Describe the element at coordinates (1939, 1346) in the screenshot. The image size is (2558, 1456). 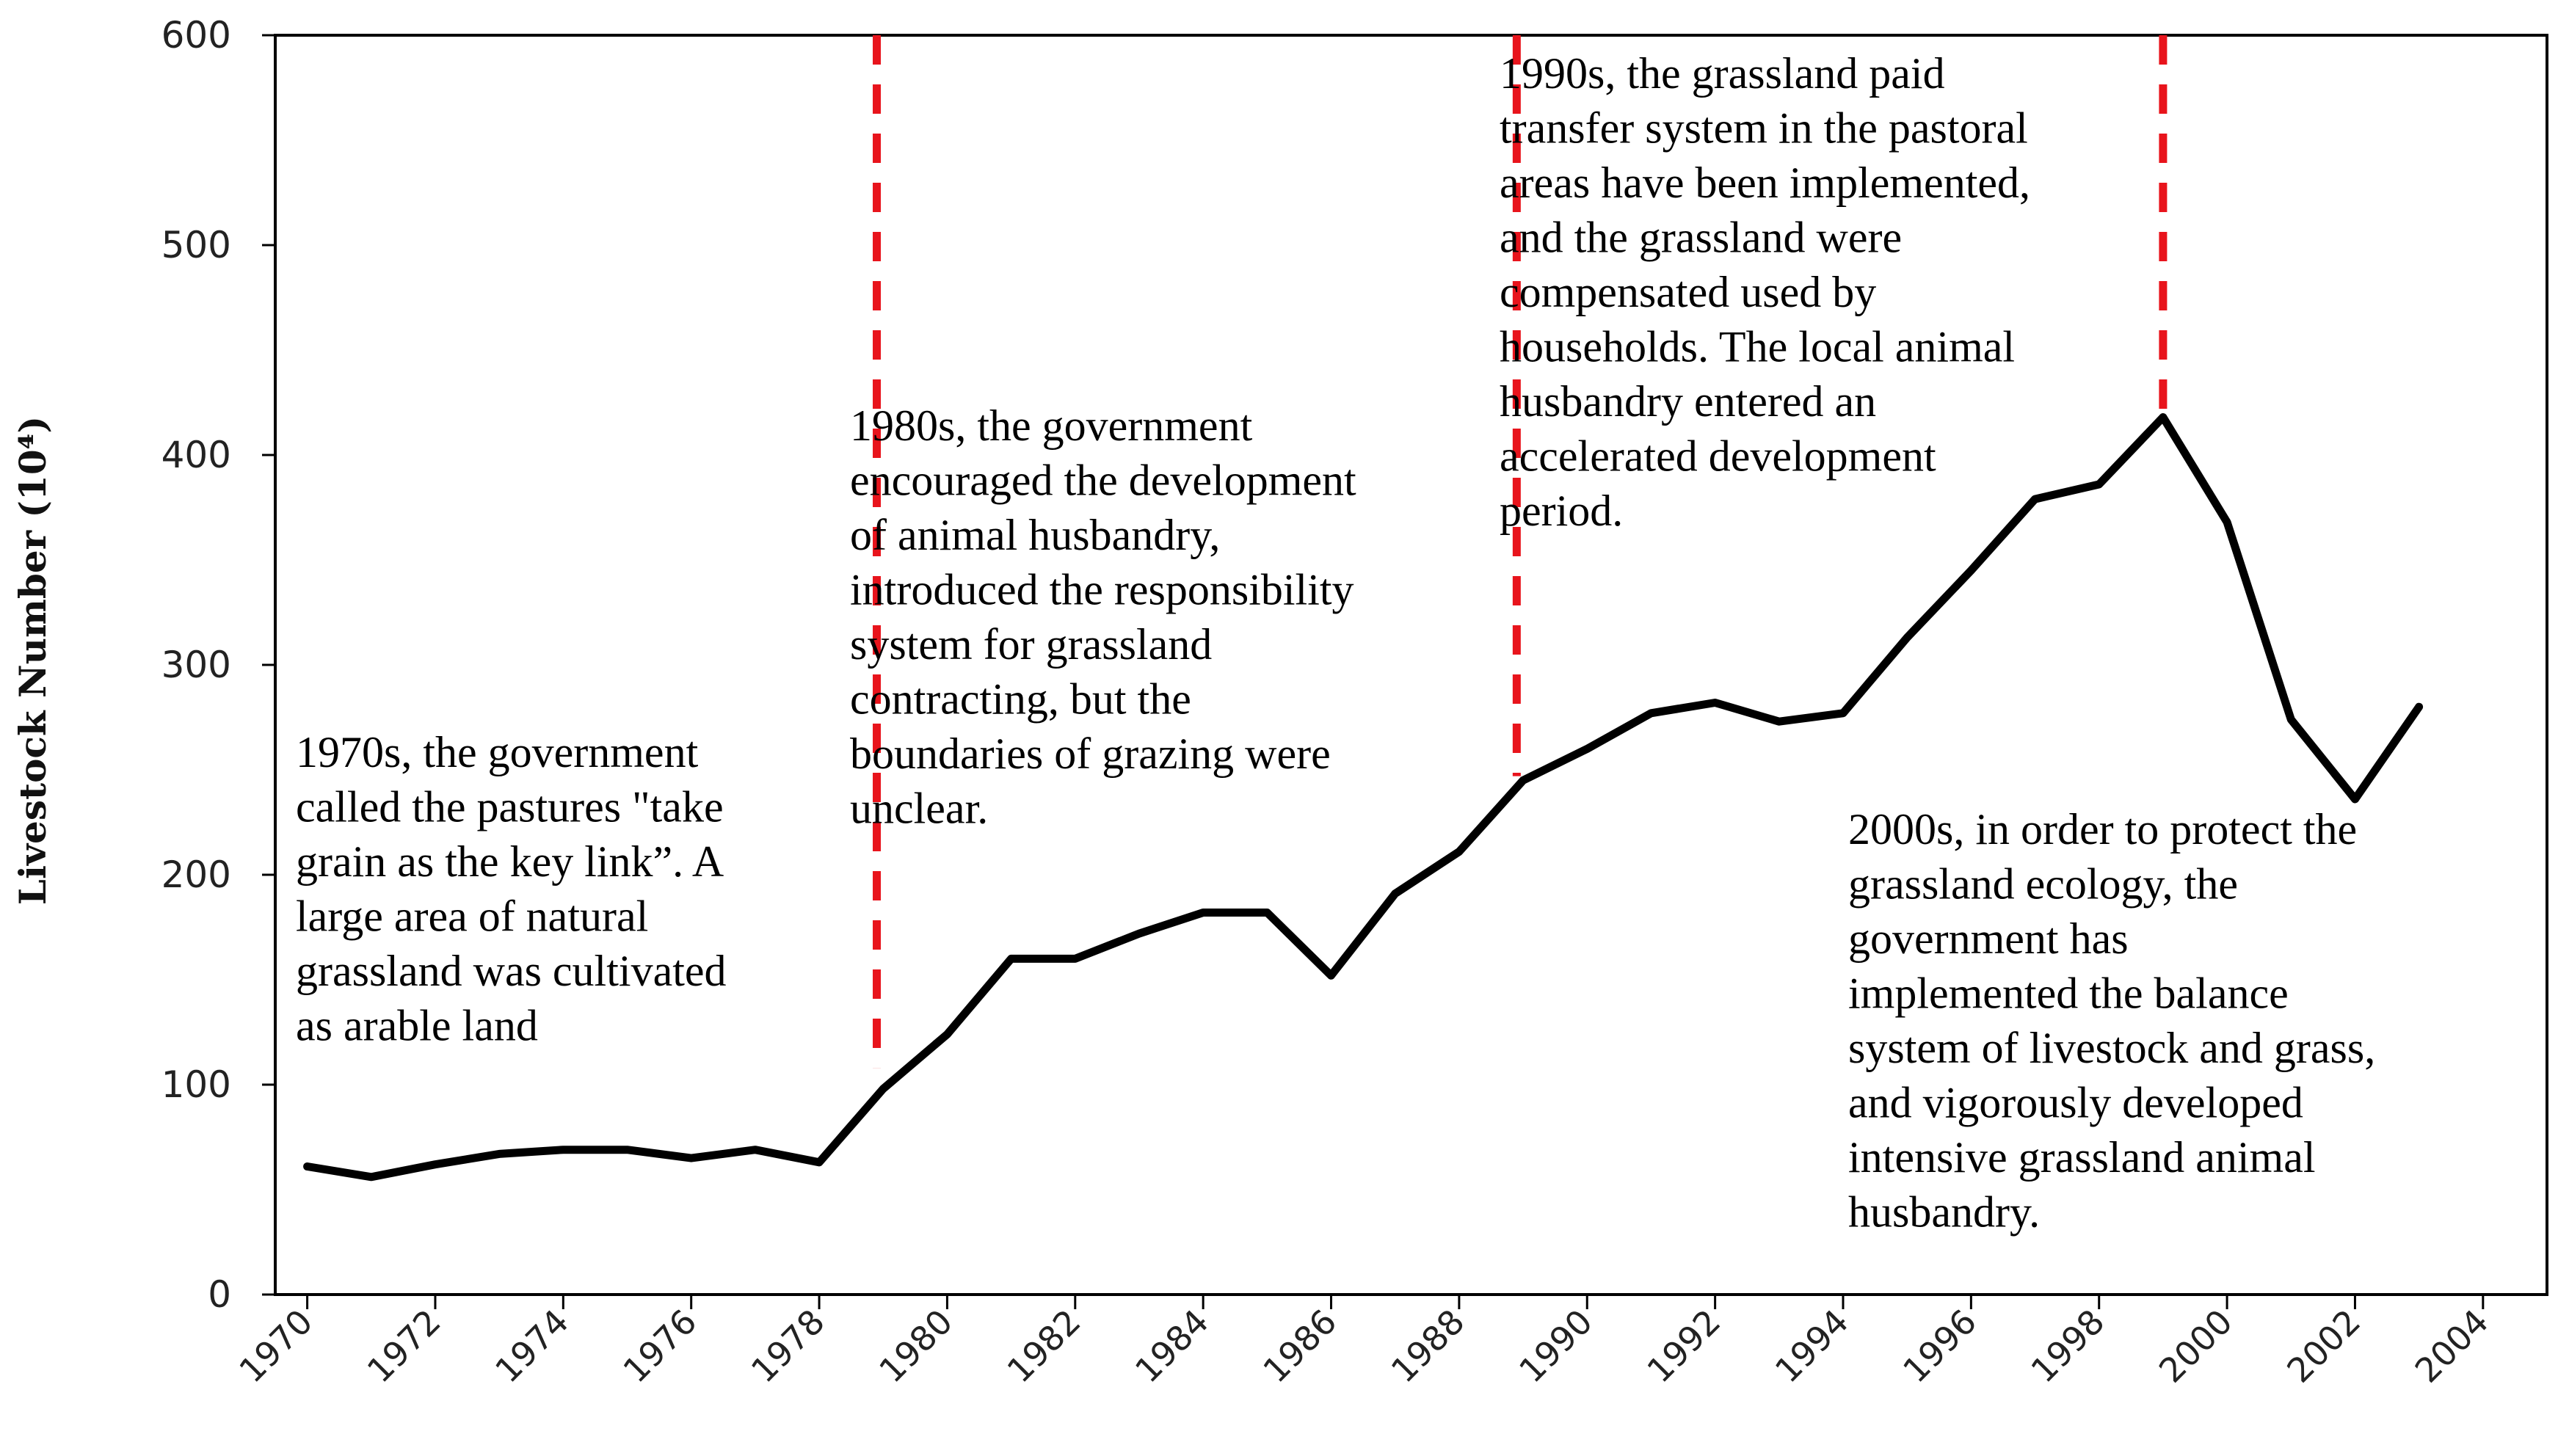
I see `x-tick-label: 1996` at that location.